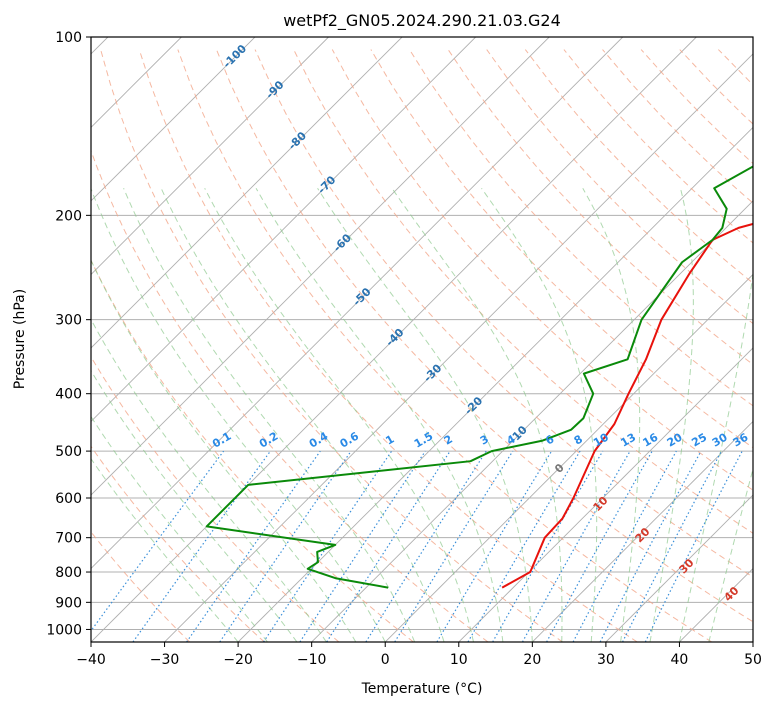 The width and height of the screenshot is (775, 708). I want to click on isotherm-label: -40, so click(394, 337).